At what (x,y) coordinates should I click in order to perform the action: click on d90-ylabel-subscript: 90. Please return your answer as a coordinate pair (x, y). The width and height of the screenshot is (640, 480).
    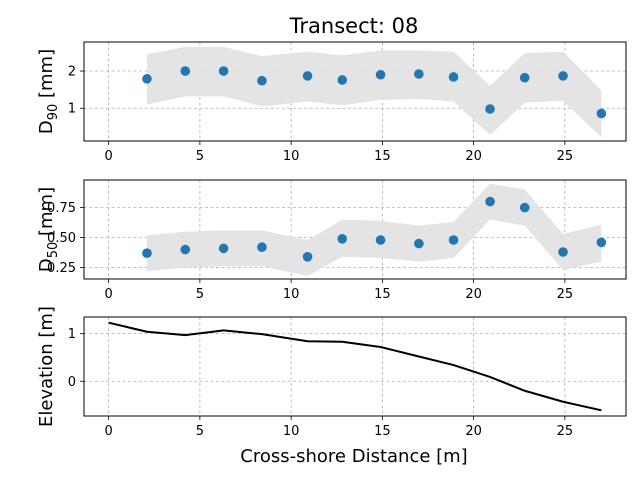
    Looking at the image, I should click on (53, 112).